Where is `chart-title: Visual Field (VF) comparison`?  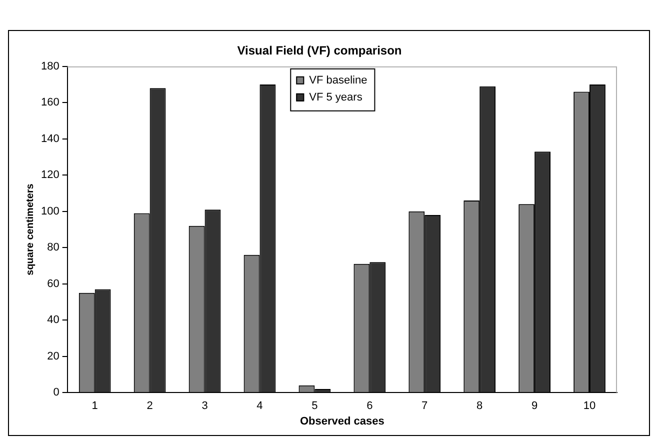 chart-title: Visual Field (VF) comparison is located at coordinates (319, 51).